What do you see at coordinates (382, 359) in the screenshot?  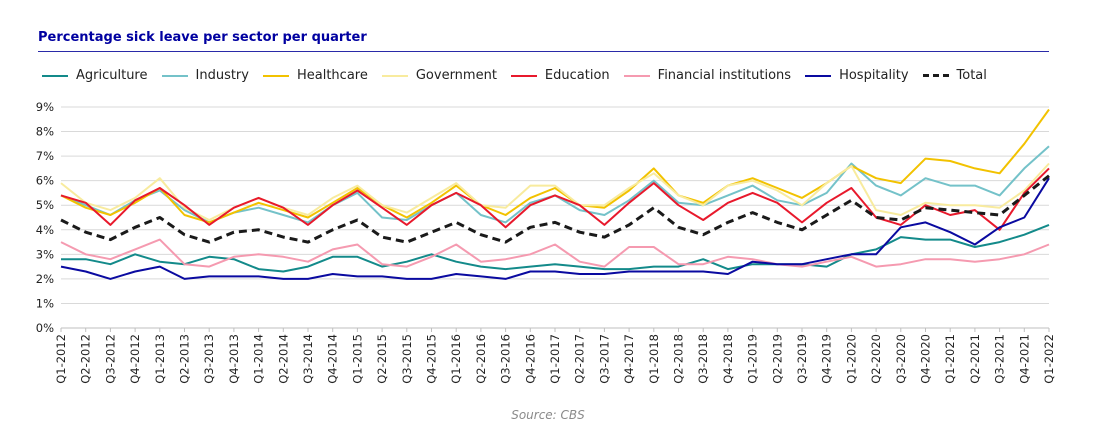 I see `x-tick-label: Q2-2015` at bounding box center [382, 359].